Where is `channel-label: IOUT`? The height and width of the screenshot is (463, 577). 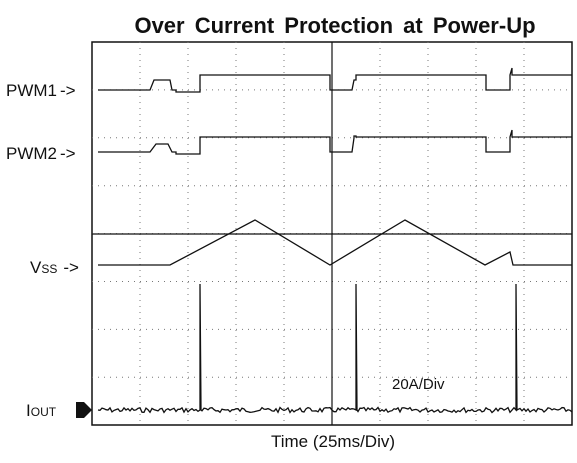
channel-label: IOUT is located at coordinates (41, 410).